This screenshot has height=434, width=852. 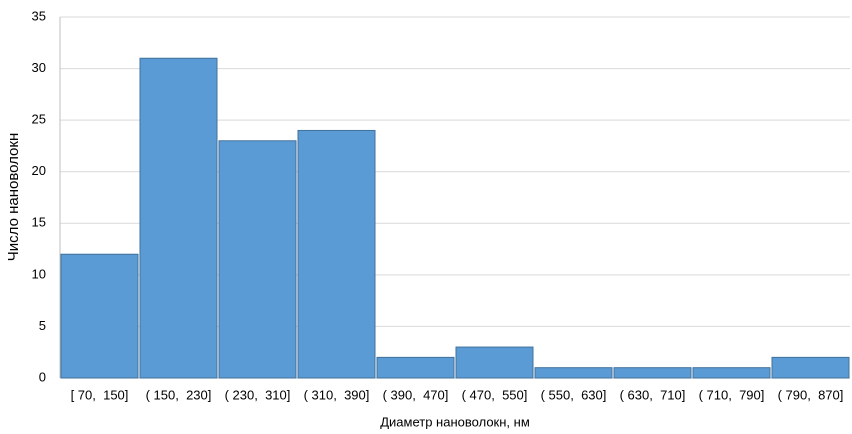 What do you see at coordinates (39, 15) in the screenshot?
I see `y-tick-label: 35` at bounding box center [39, 15].